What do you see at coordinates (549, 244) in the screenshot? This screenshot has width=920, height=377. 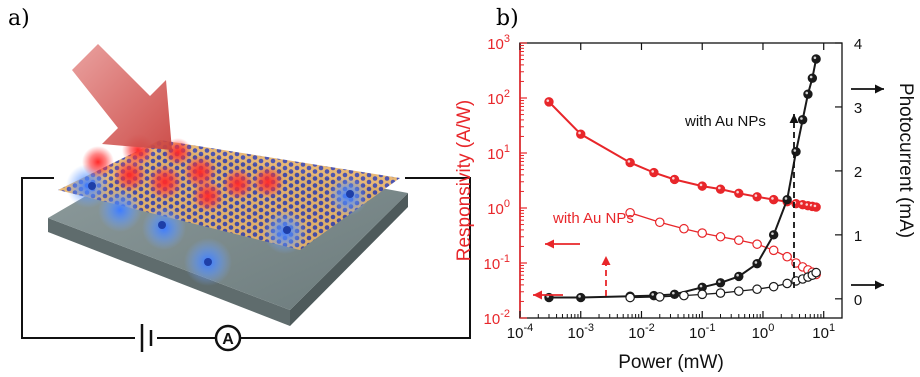 I see `left-axis-arrow-responsivity-head` at bounding box center [549, 244].